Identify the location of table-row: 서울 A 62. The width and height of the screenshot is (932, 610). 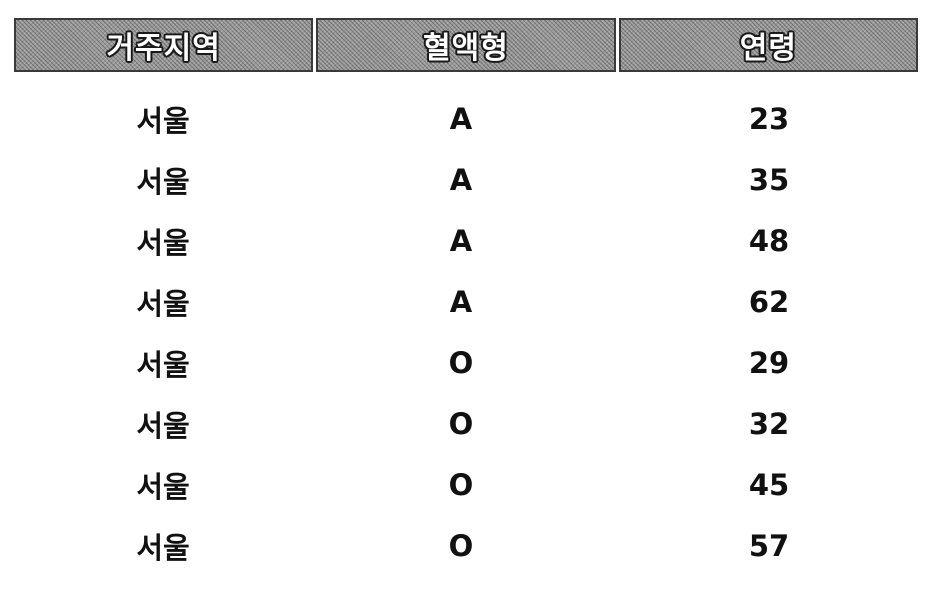
(466, 301).